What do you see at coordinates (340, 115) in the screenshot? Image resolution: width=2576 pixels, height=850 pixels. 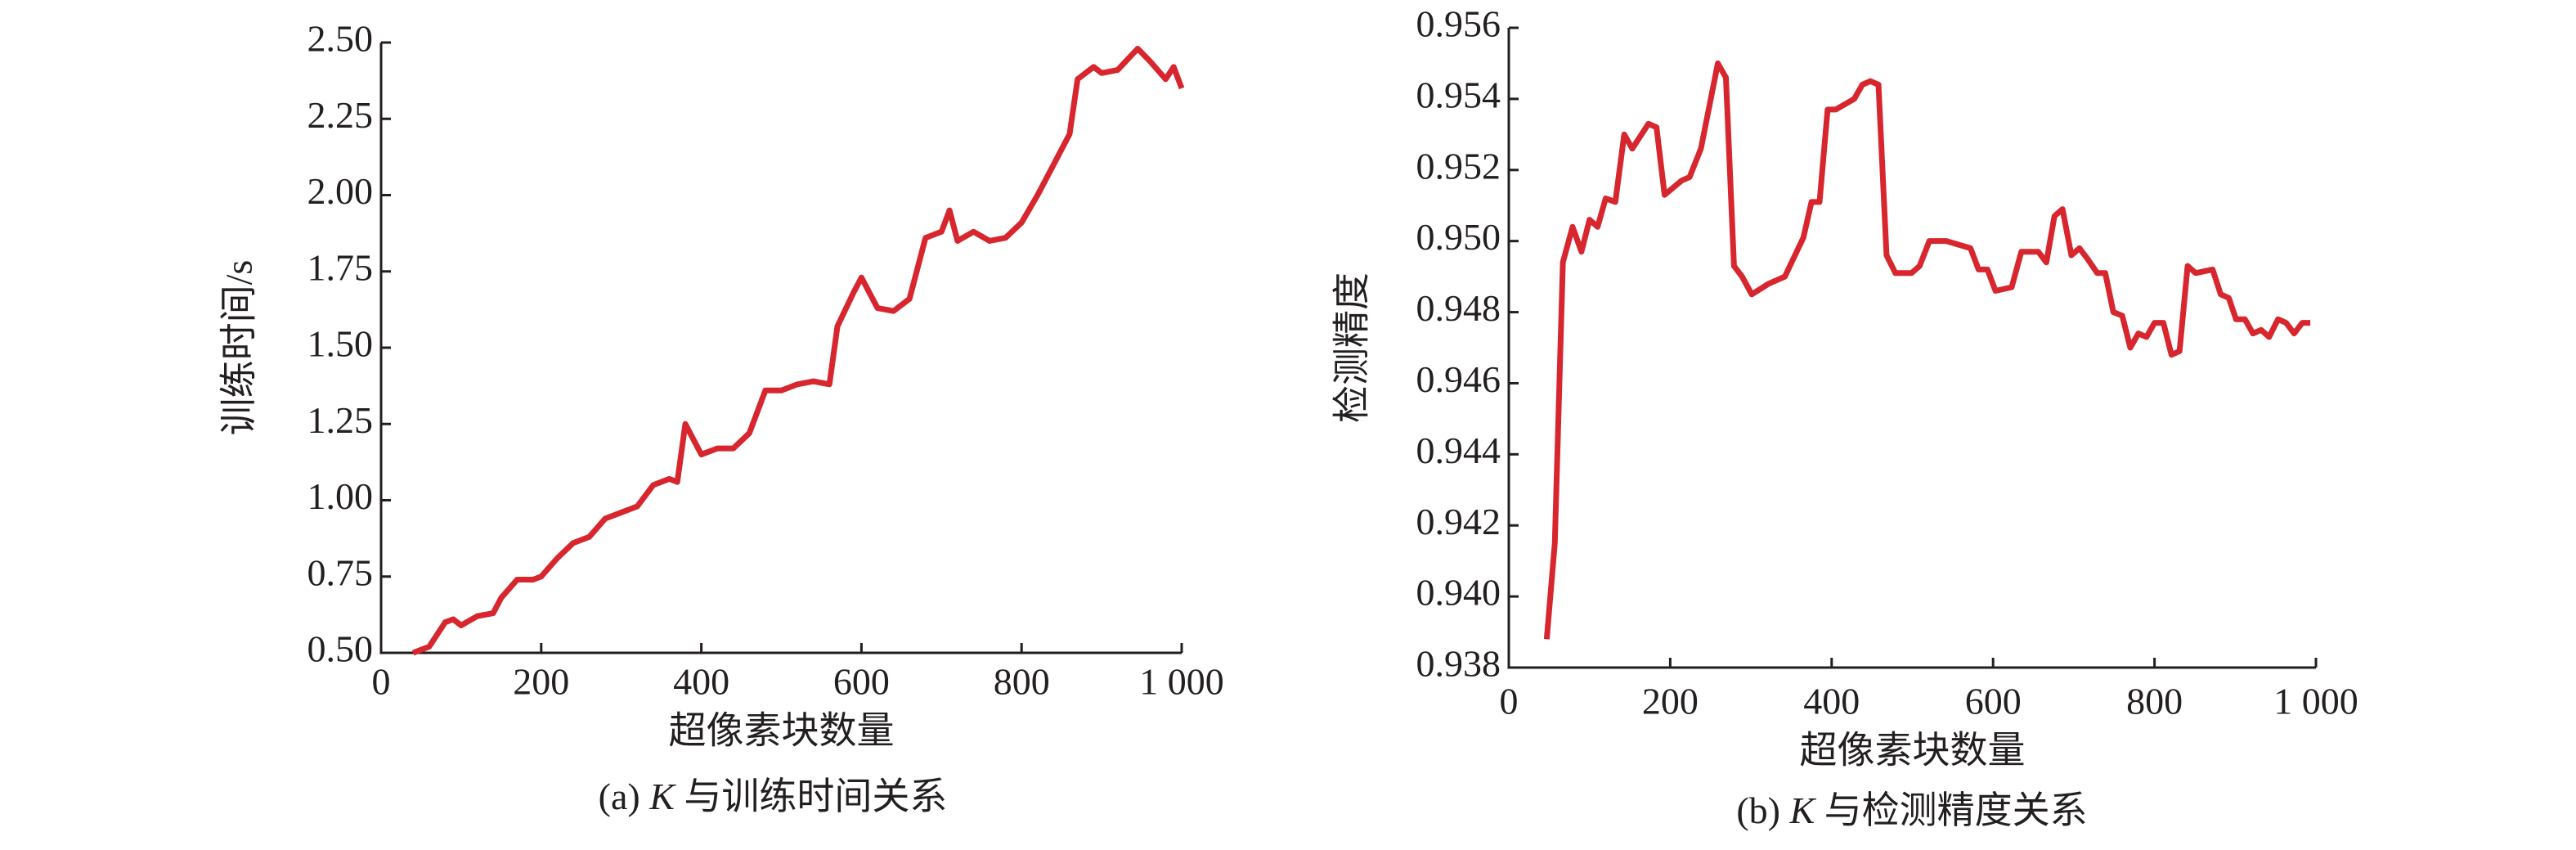 I see `y-tick-label: 2.25` at bounding box center [340, 115].